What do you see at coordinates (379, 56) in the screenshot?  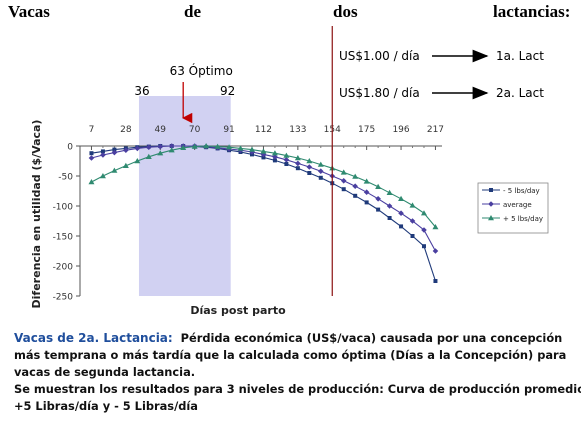 I see `annotation-price-1: US$1.00 / día` at bounding box center [379, 56].